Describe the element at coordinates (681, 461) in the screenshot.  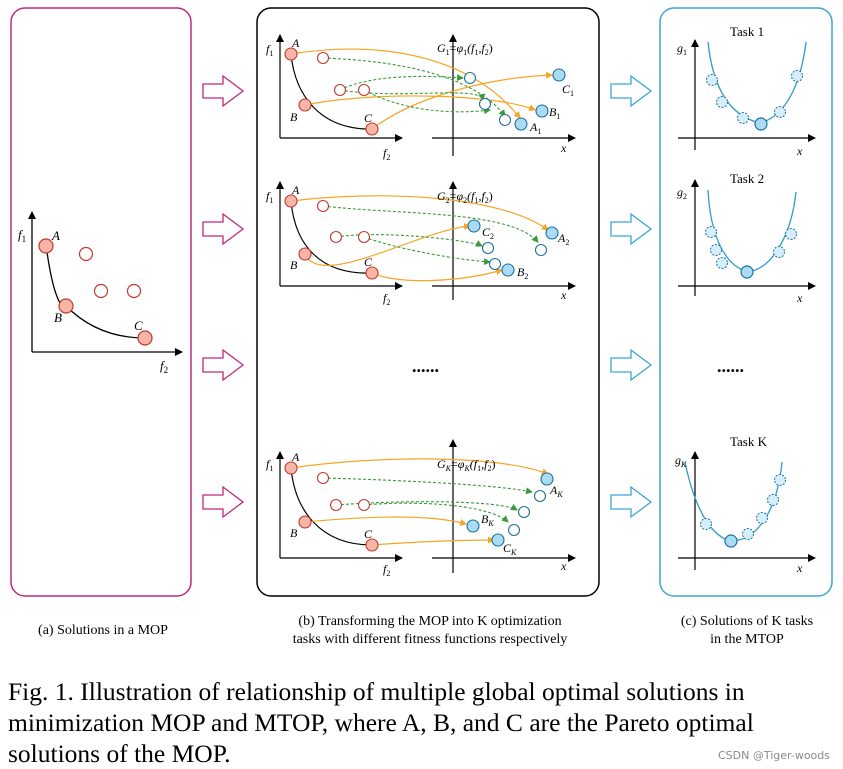
I see `taskk-y-label: gK` at that location.